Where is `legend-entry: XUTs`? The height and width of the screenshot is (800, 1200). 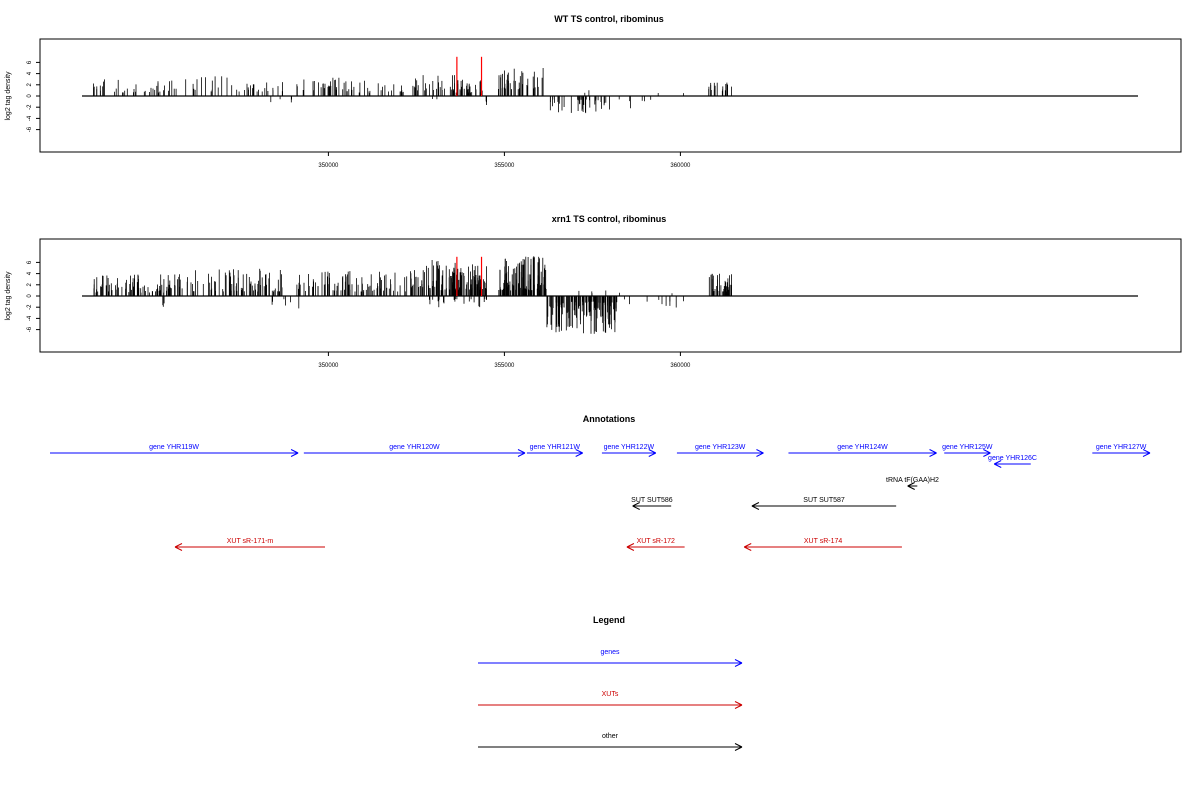 legend-entry: XUTs is located at coordinates (610, 700).